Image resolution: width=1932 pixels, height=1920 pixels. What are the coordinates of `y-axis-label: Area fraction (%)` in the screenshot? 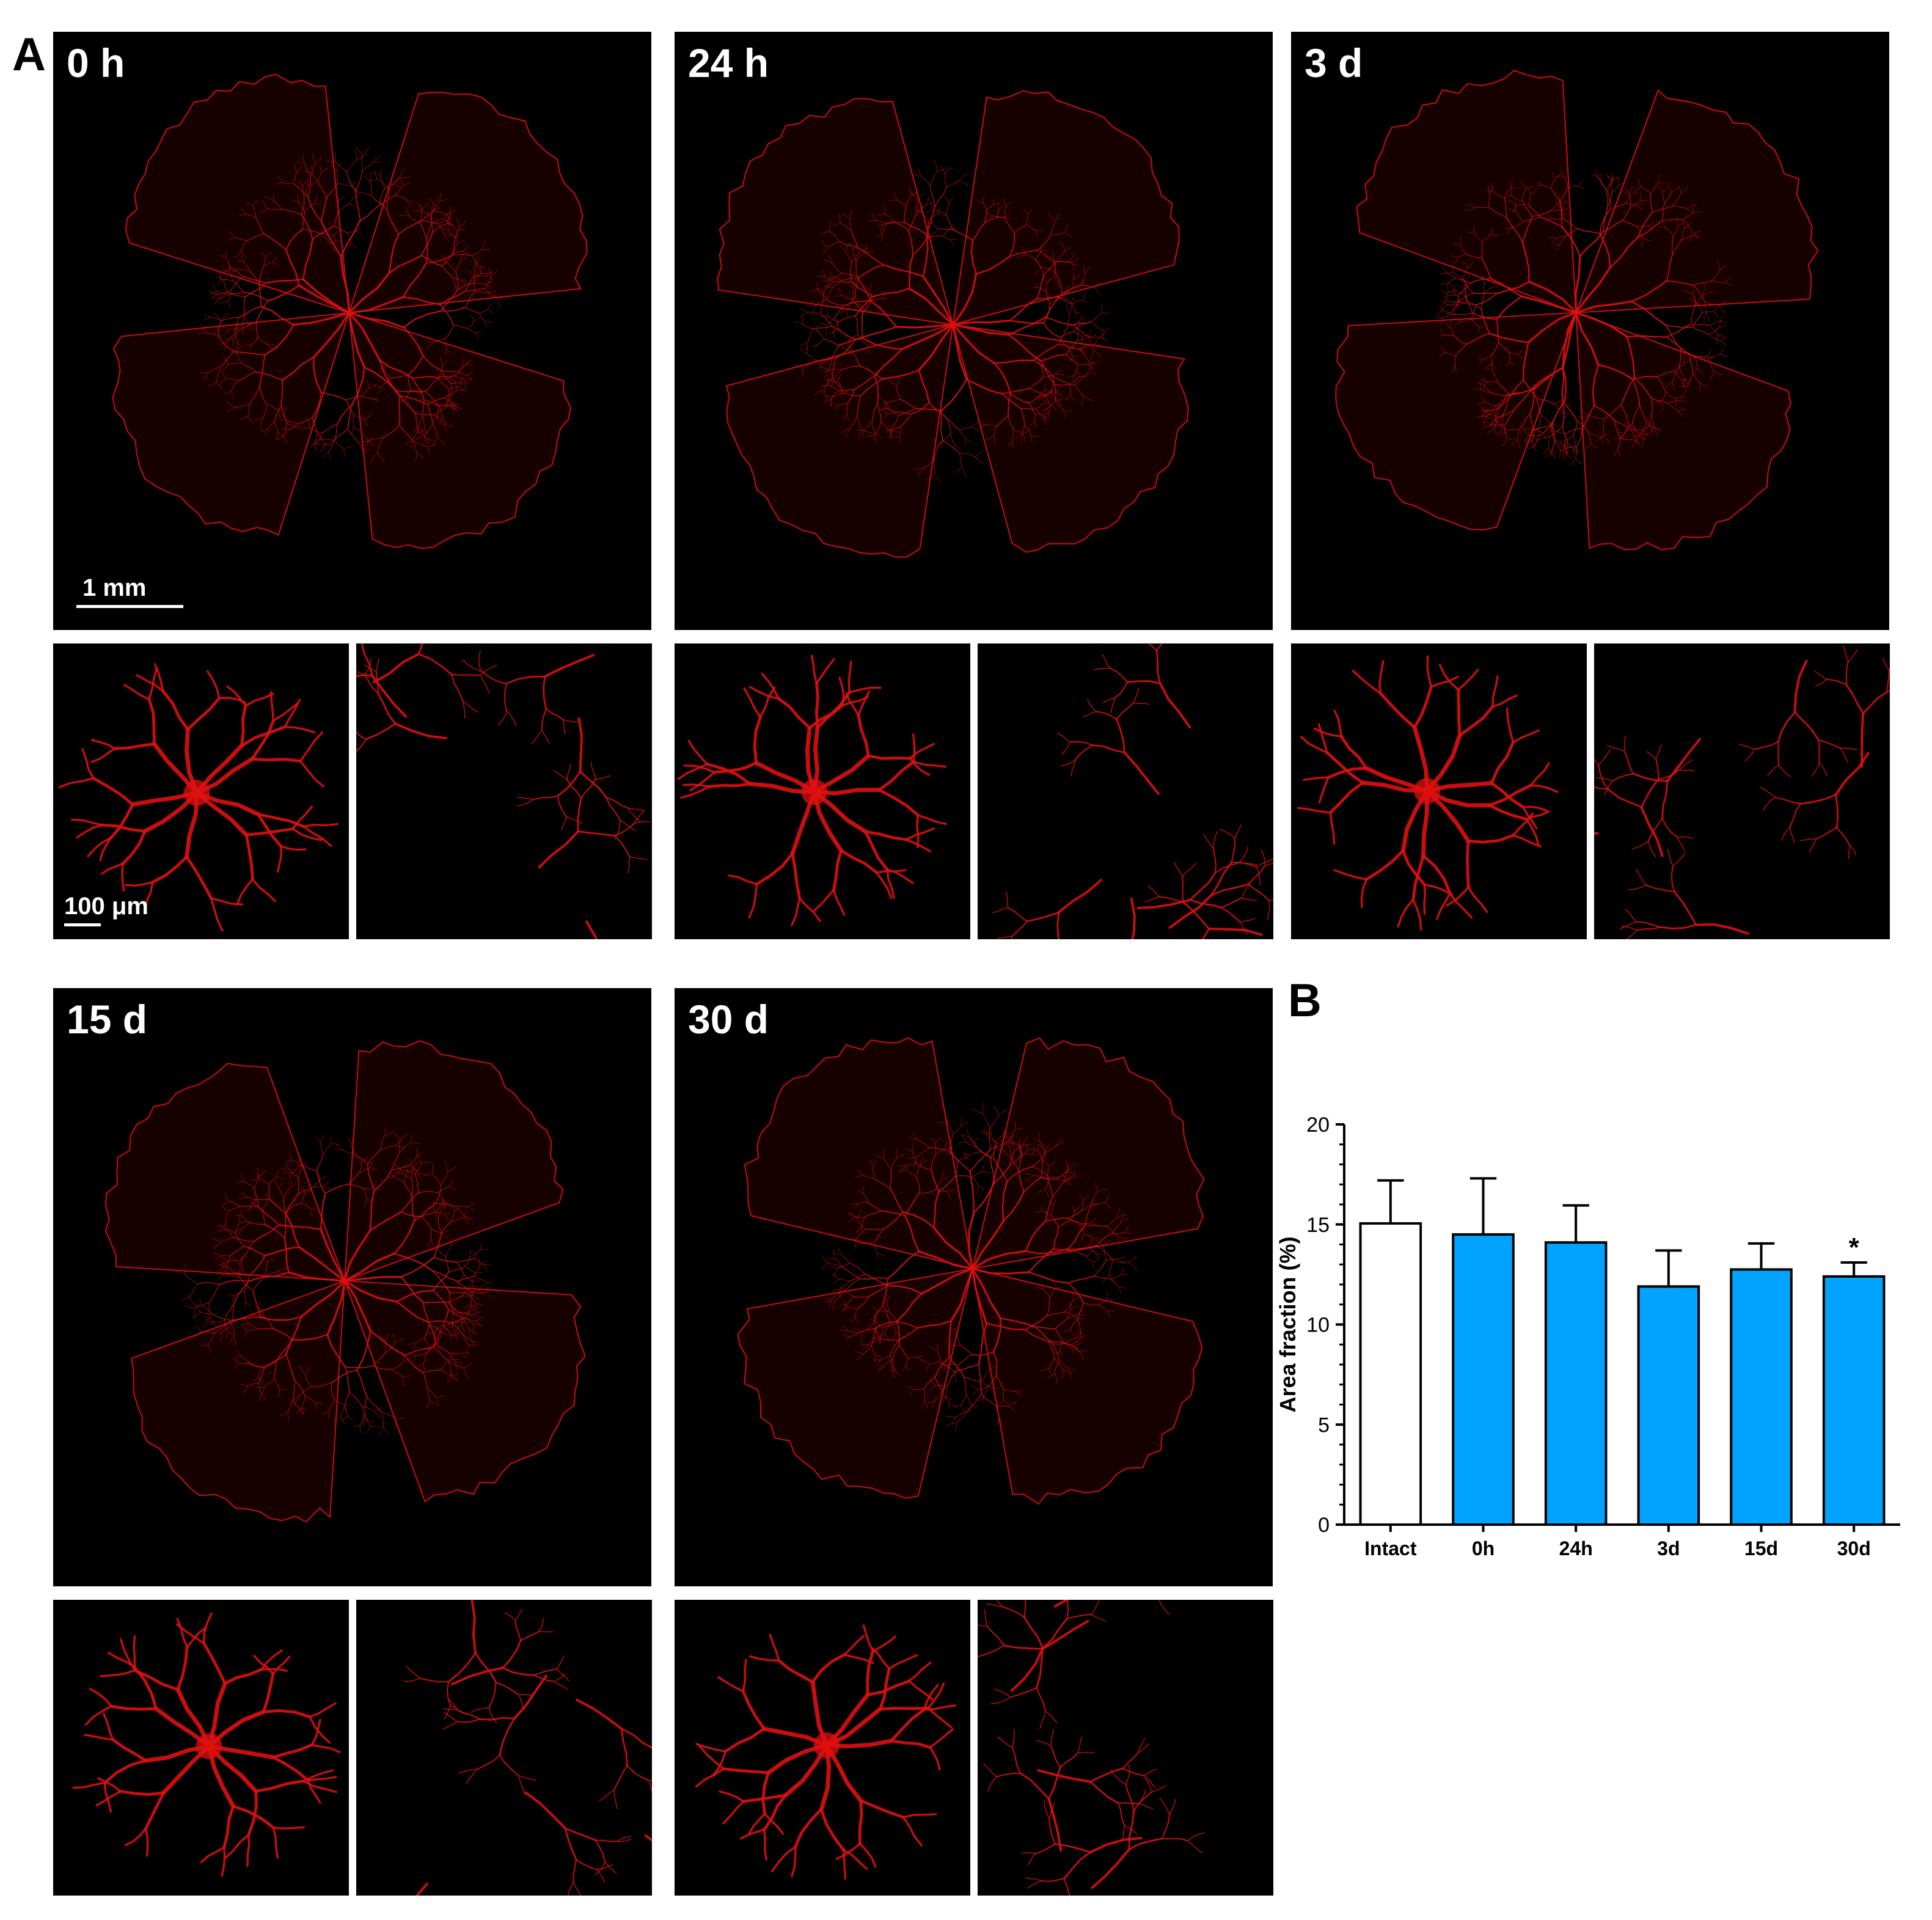 It's located at (1287, 1324).